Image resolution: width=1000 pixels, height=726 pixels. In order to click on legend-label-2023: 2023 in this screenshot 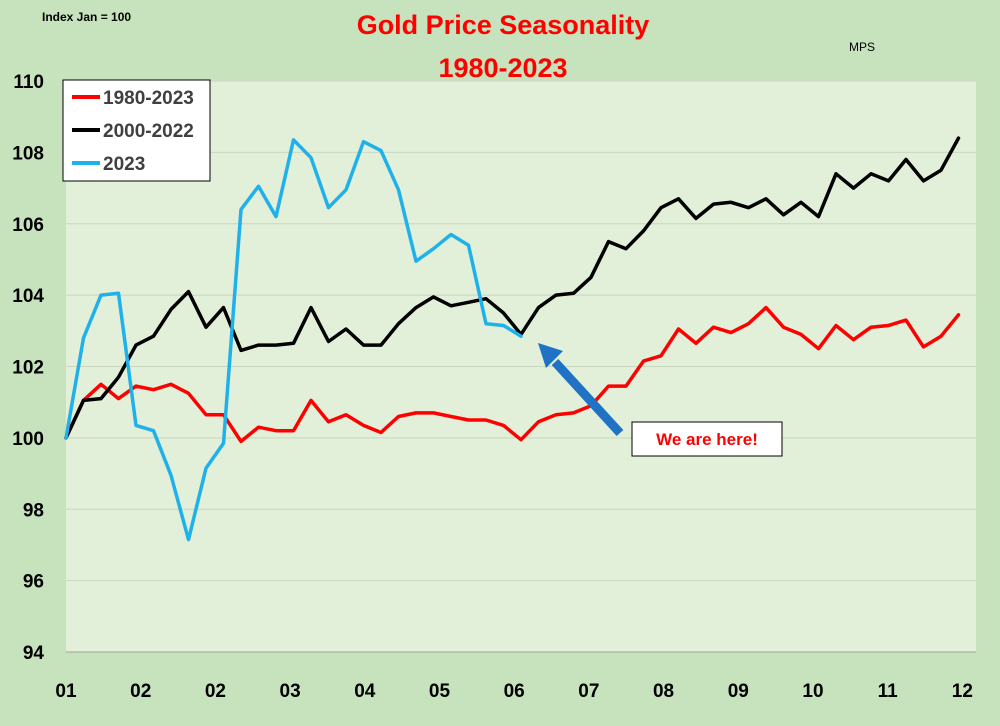, I will do `click(124, 164)`.